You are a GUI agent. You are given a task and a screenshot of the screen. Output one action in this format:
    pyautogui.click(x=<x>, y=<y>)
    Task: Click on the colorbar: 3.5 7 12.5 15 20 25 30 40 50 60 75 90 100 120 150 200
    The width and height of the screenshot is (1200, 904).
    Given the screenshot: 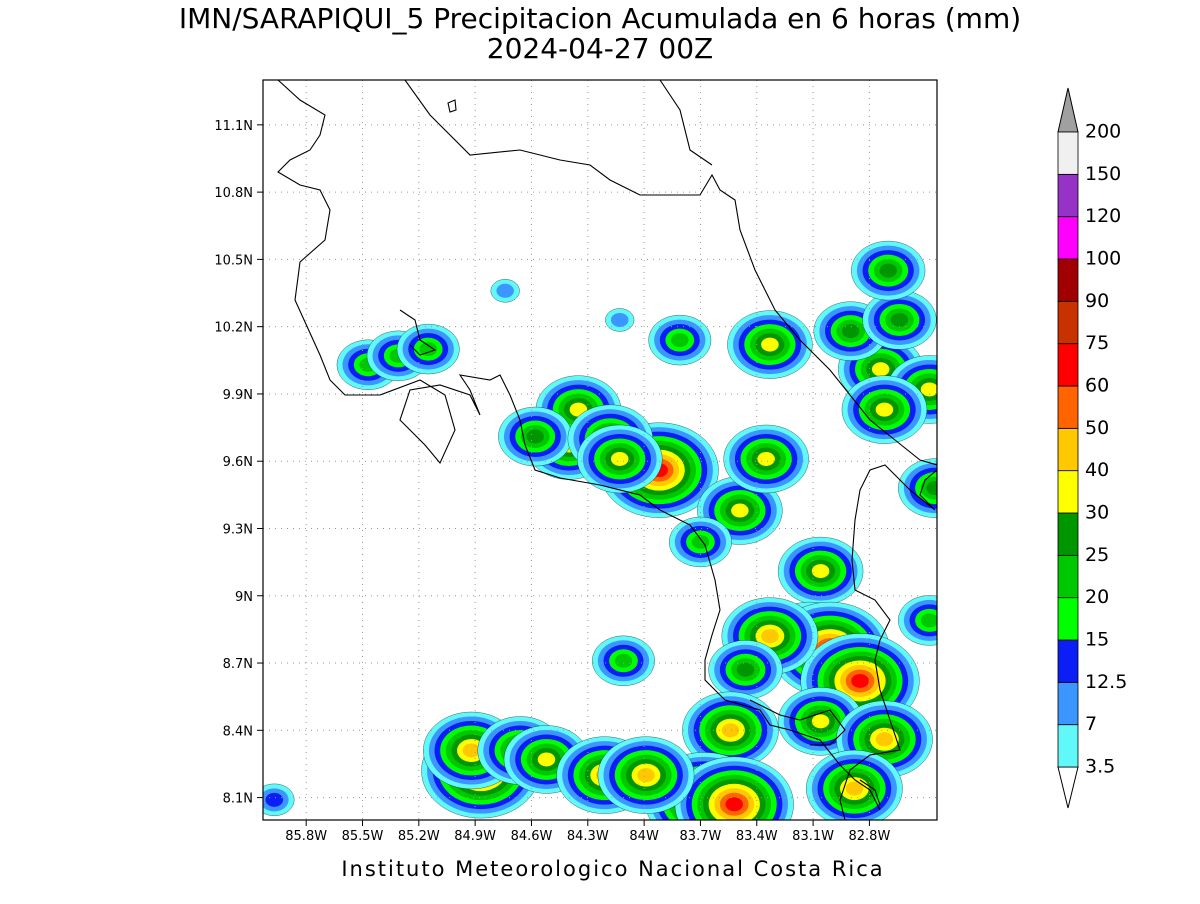 What is the action you would take?
    pyautogui.click(x=1092, y=448)
    